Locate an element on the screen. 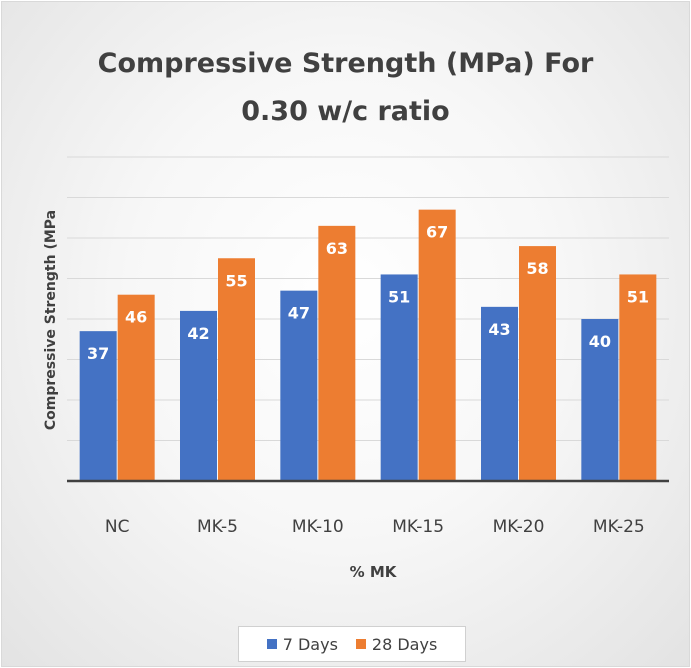 The image size is (691, 668). data-label: 43 is located at coordinates (499, 329).